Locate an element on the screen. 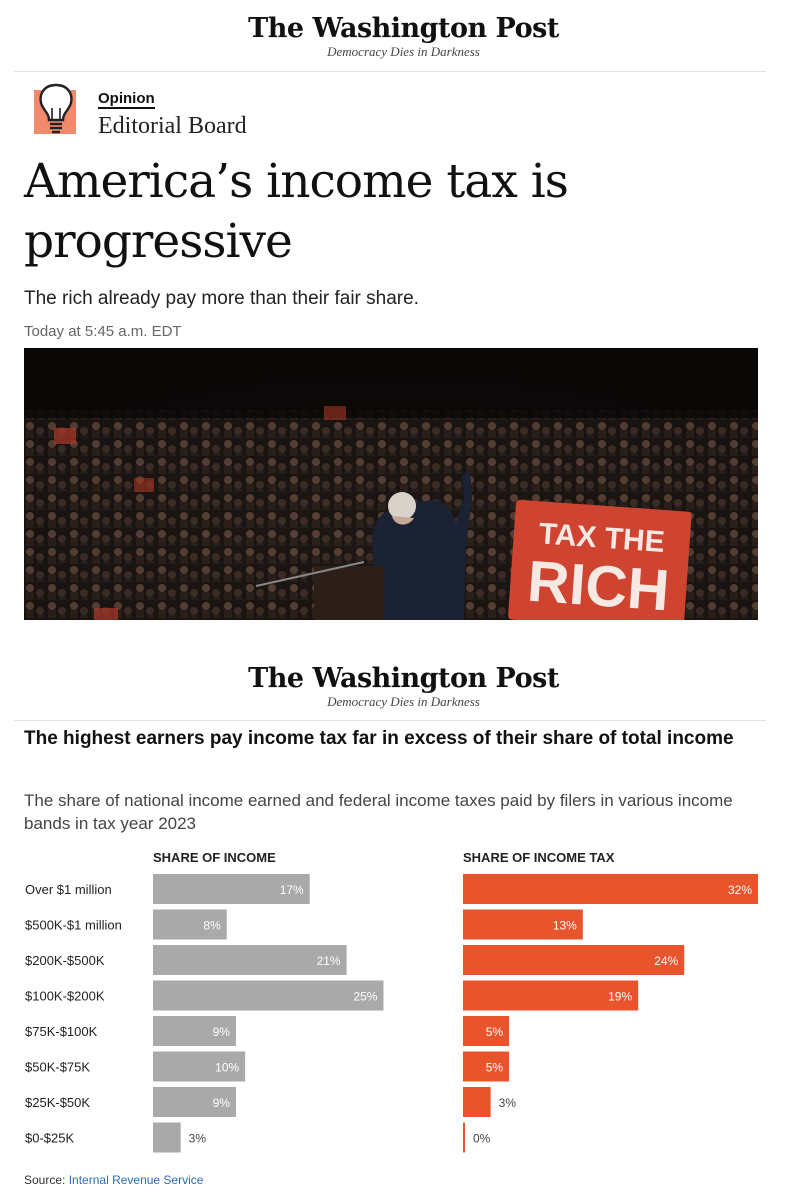 This screenshot has height=1200, width=807. sign-text-line2: RICH is located at coordinates (598, 584).